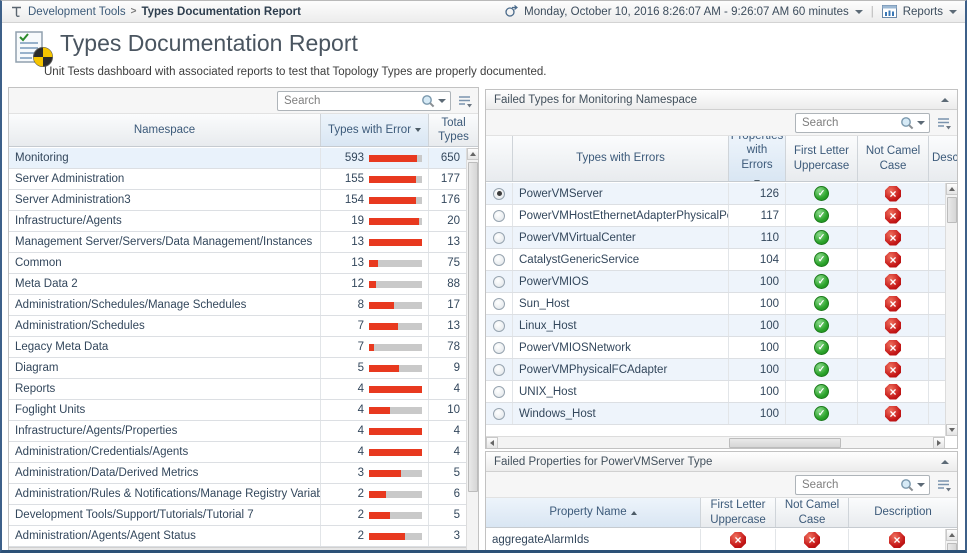 The height and width of the screenshot is (553, 967). Describe the element at coordinates (351, 100) in the screenshot. I see `namespaces-search-input` at that location.